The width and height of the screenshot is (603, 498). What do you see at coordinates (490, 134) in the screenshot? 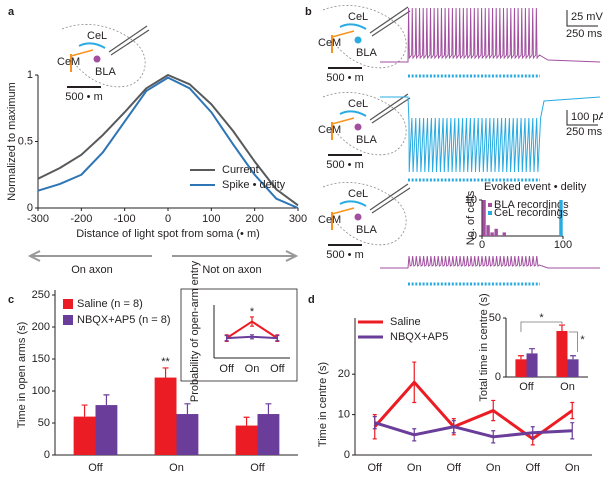
I see `current-trace` at bounding box center [490, 134].